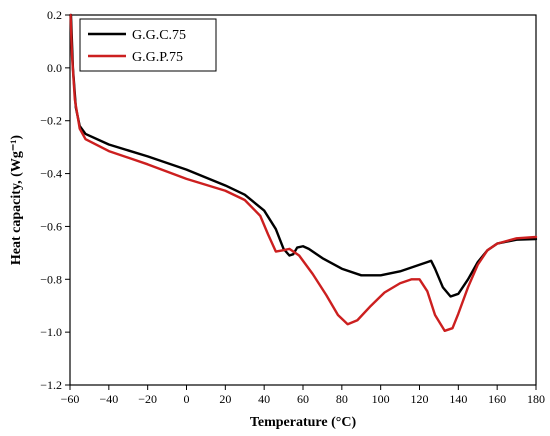  What do you see at coordinates (420, 399) in the screenshot?
I see `x-tick-label: 120` at bounding box center [420, 399].